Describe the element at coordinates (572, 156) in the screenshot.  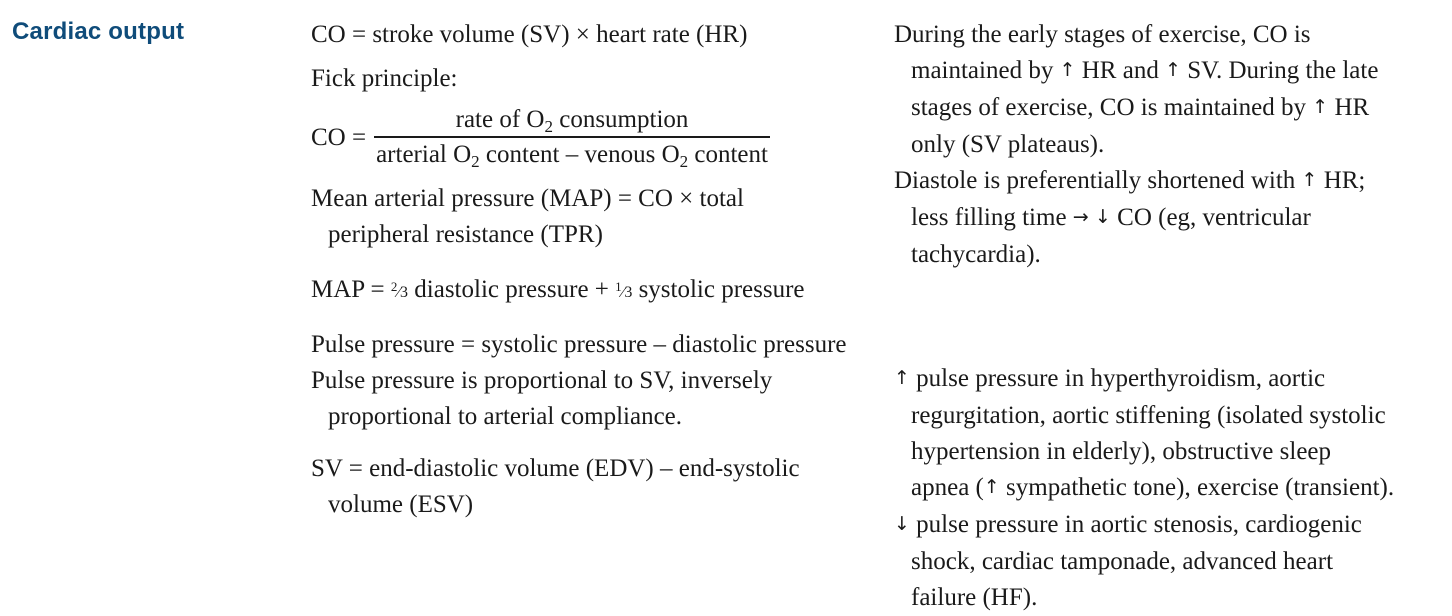
I see `fick-denominator: arterial O2 content – venous O2 content` at that location.